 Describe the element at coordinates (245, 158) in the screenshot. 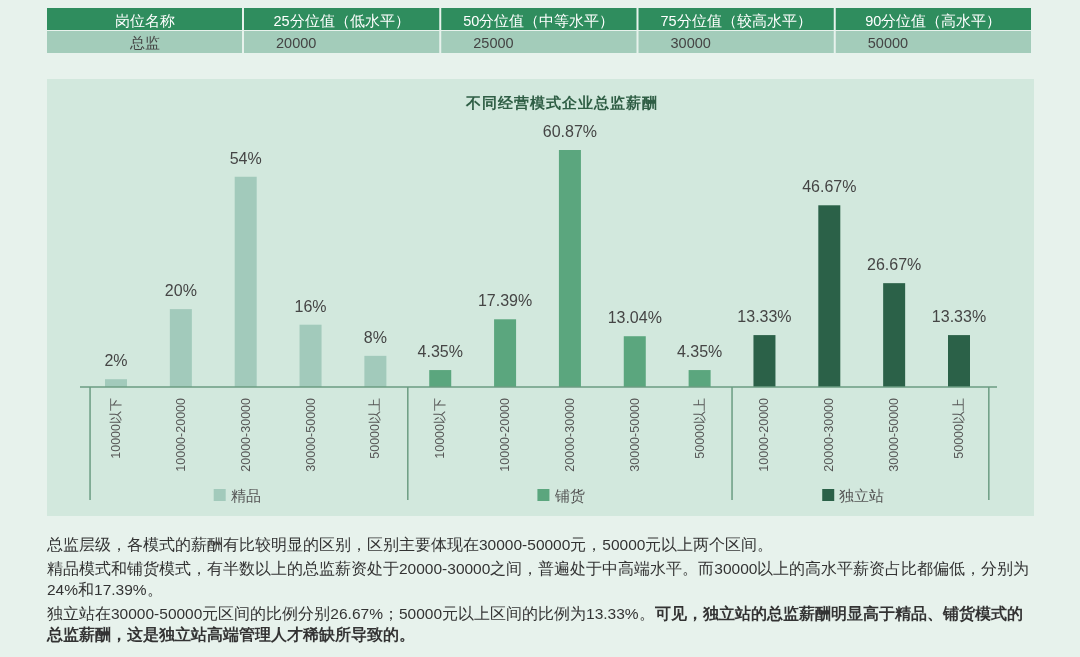

I see `data-label: 54%` at that location.